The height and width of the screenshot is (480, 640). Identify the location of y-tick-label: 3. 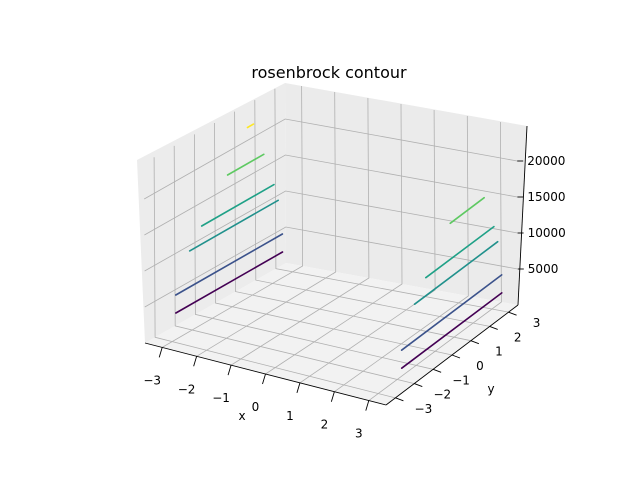
(537, 323).